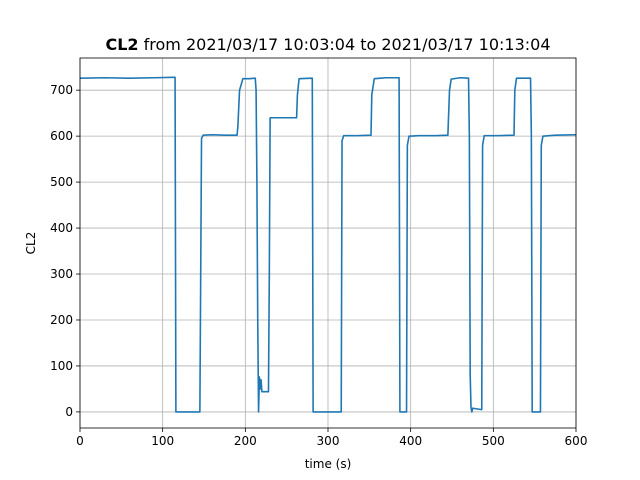 The height and width of the screenshot is (480, 640). Describe the element at coordinates (61, 274) in the screenshot. I see `y-tick-label: 300` at that location.